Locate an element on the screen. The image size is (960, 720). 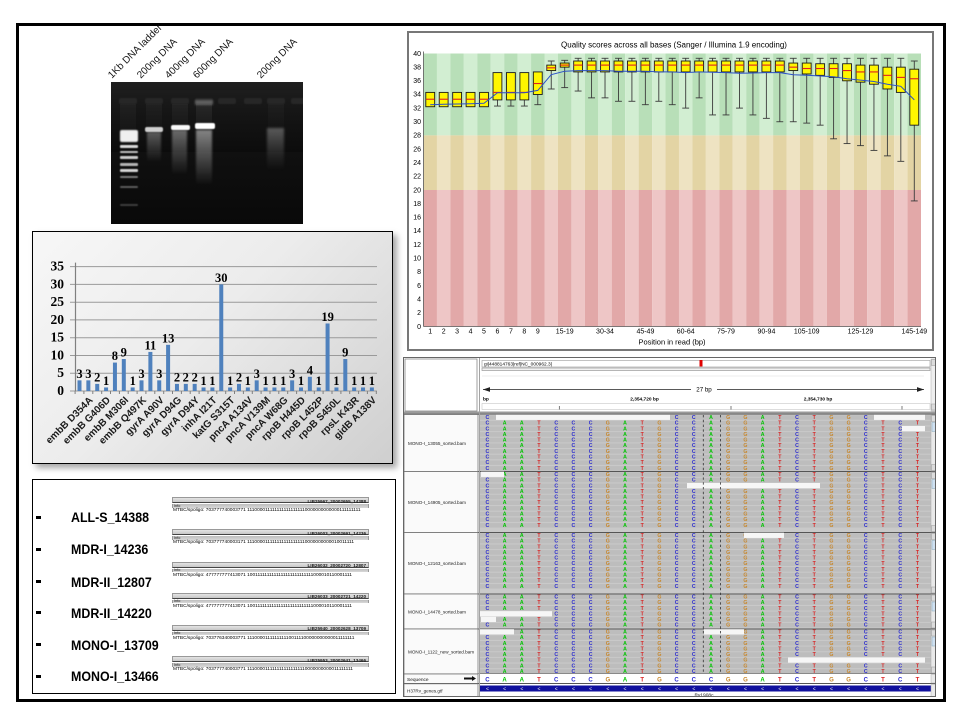
svg-text: 2,354,730 bp is located at coordinates (818, 400).